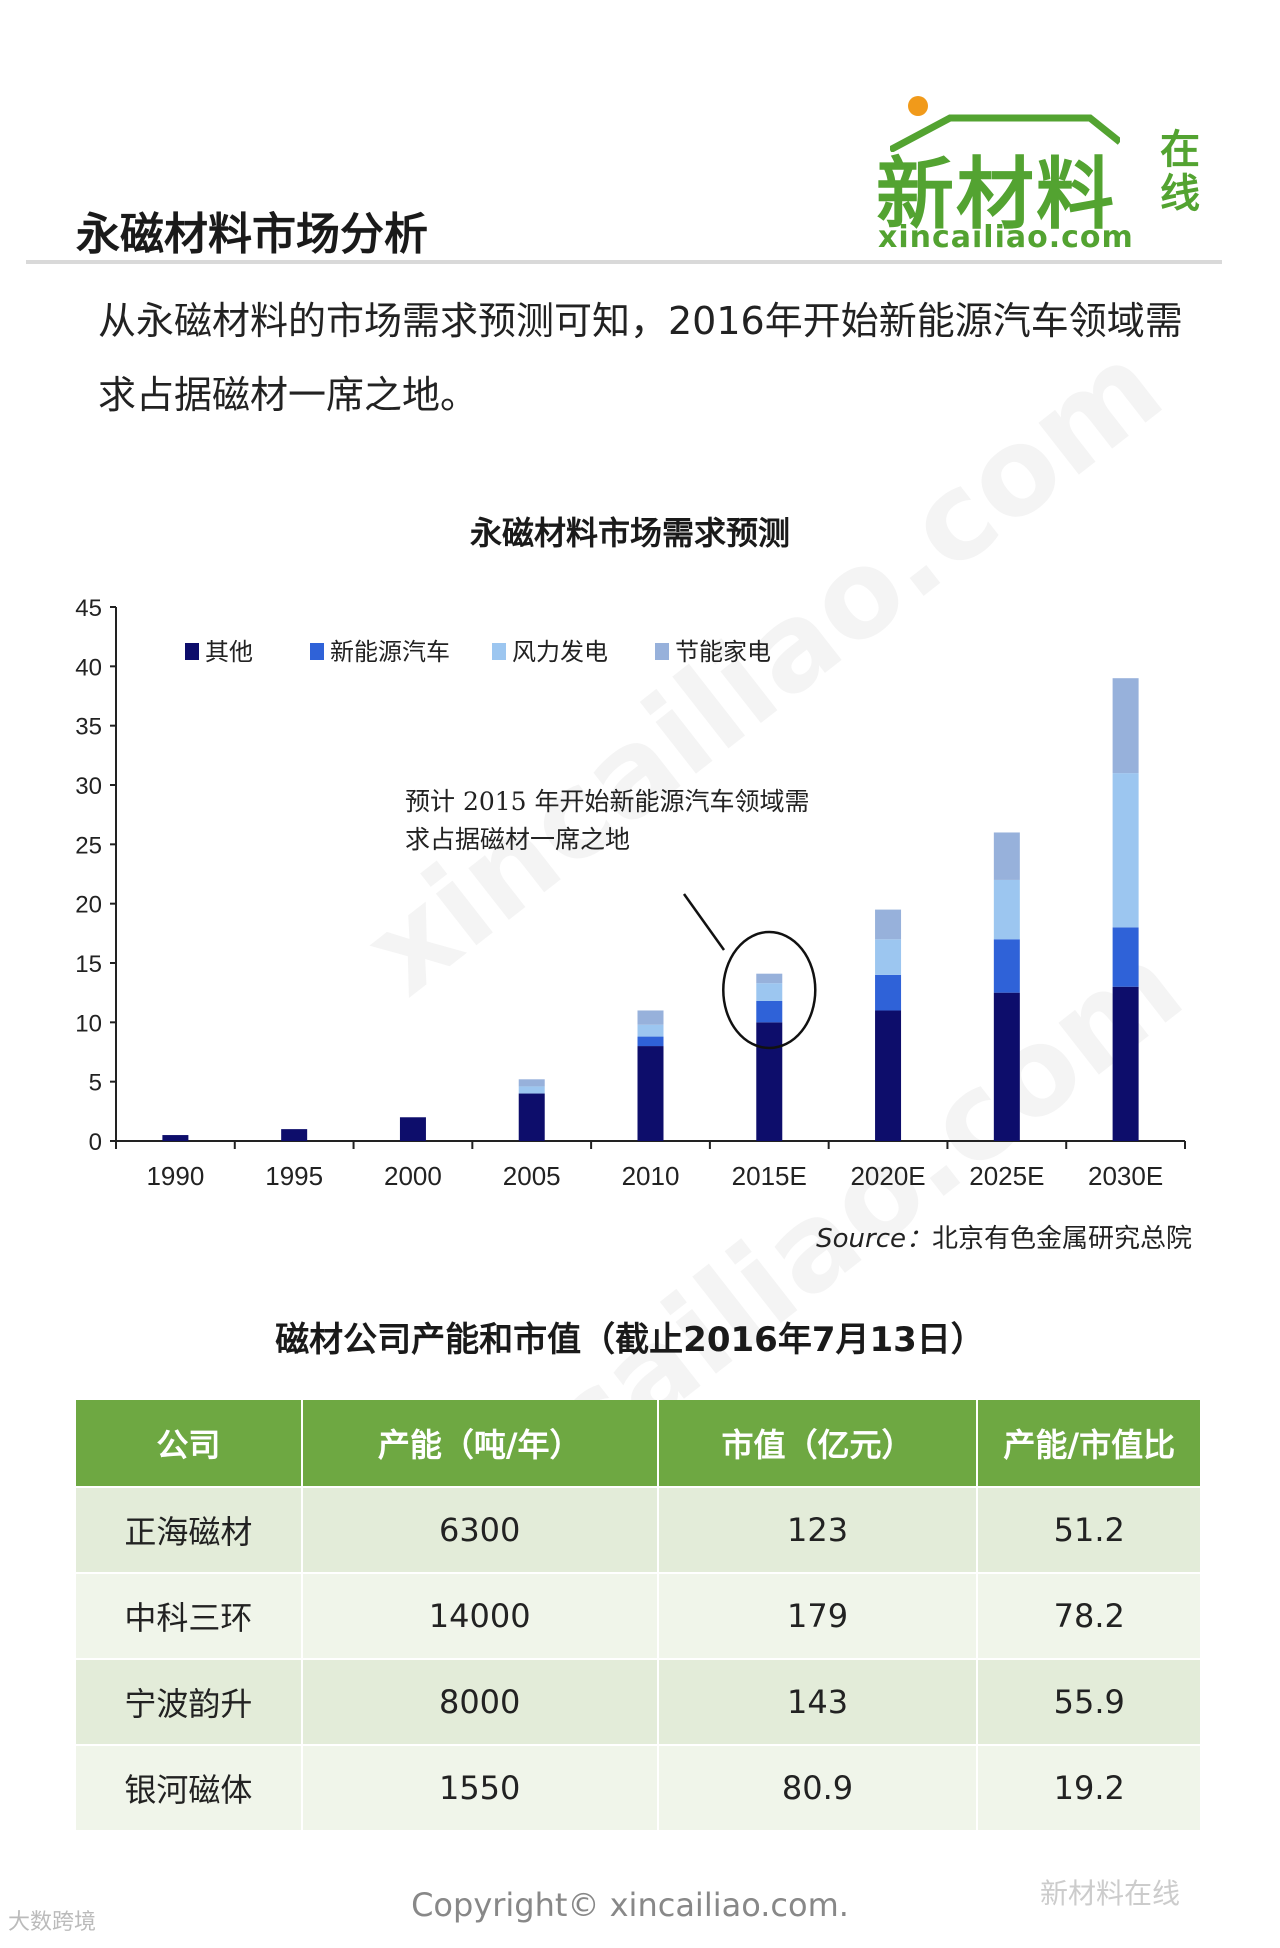 Image resolution: width=1280 pixels, height=1948 pixels. Describe the element at coordinates (651, 1176) in the screenshot. I see `x-tick-label: 2010` at that location.